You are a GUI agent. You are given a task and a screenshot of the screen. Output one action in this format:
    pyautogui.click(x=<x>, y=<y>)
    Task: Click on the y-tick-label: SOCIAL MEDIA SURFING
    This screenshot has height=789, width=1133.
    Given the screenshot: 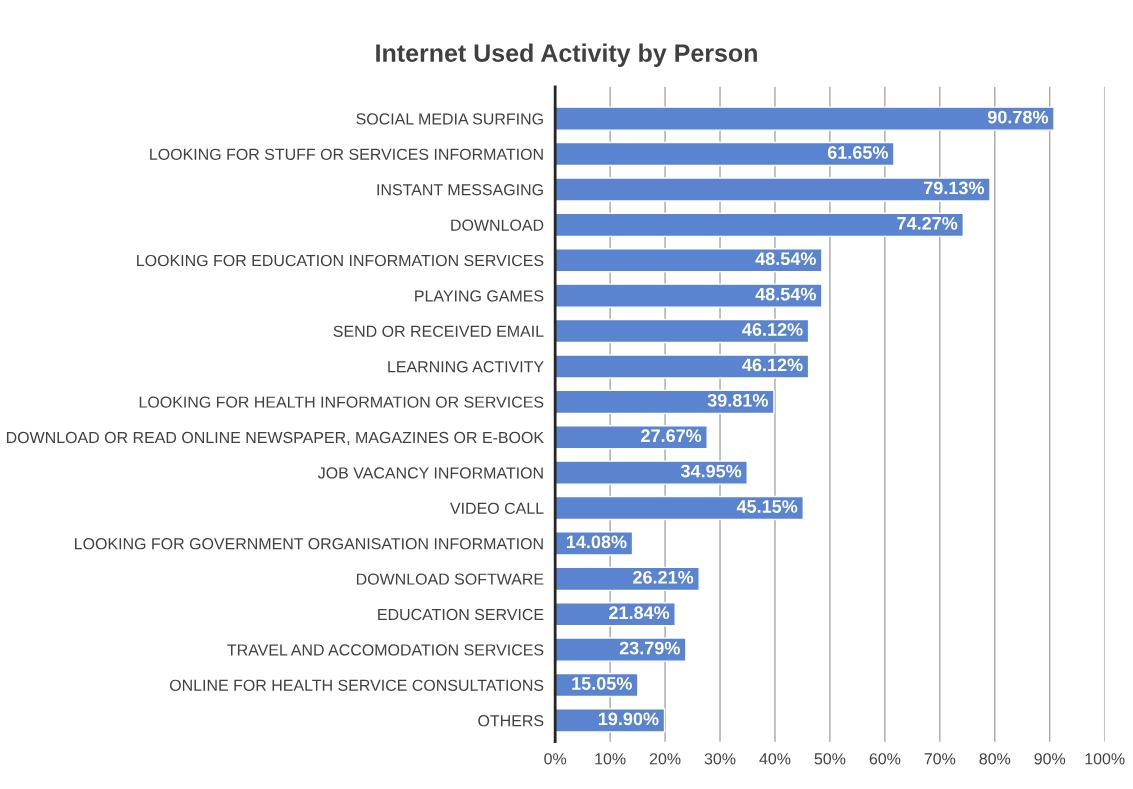 What is the action you would take?
    pyautogui.click(x=449, y=119)
    